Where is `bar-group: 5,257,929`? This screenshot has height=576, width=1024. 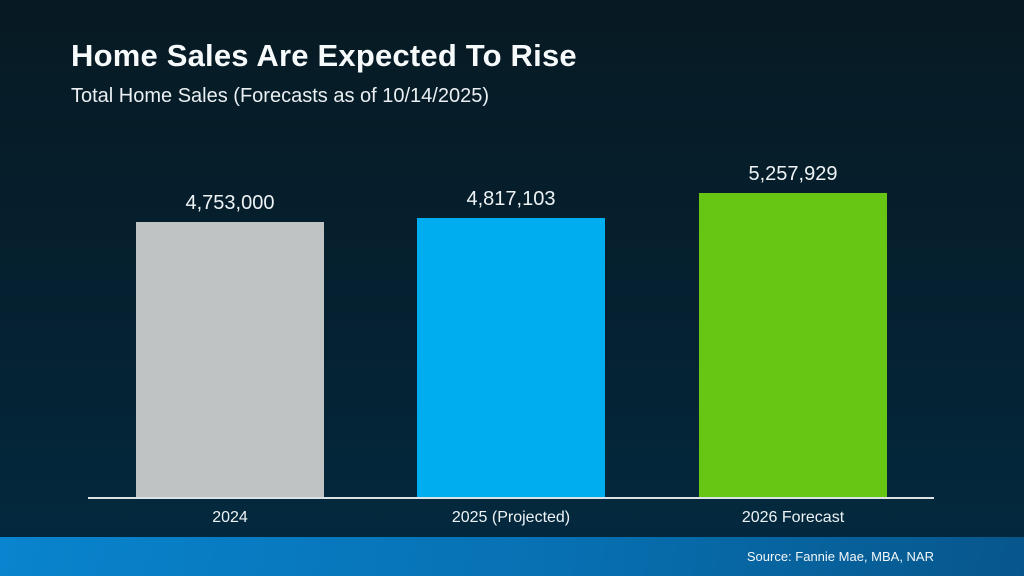 bar-group: 5,257,929 is located at coordinates (793, 330).